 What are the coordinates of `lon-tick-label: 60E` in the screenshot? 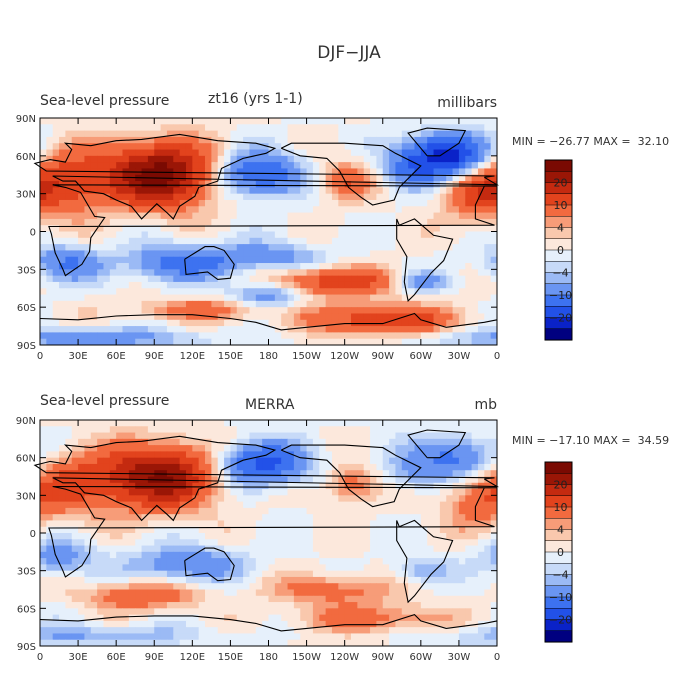 It's located at (116, 356).